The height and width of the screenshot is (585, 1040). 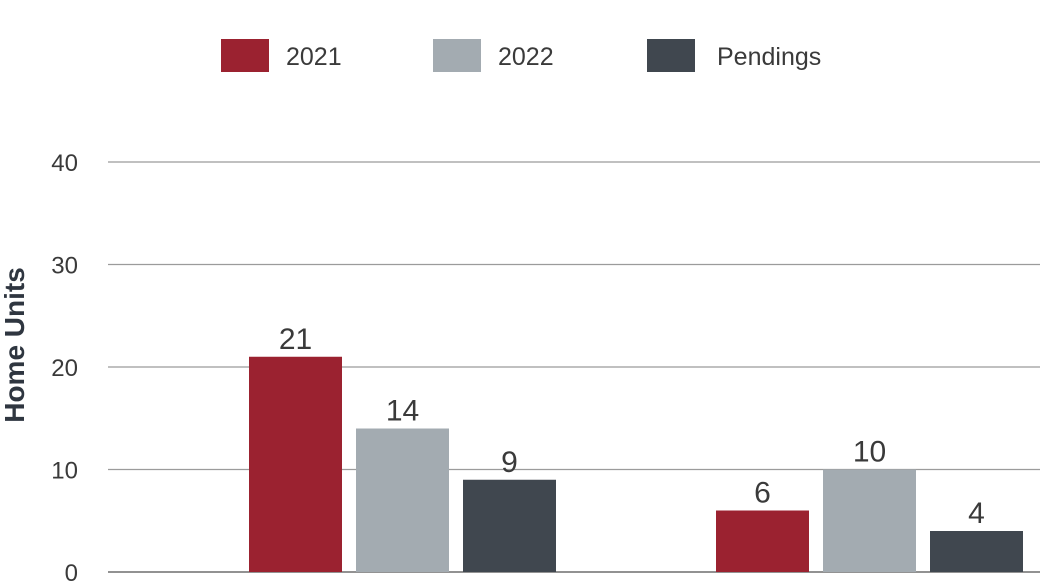 I want to click on y-tick-label-20: 20, so click(x=64, y=368).